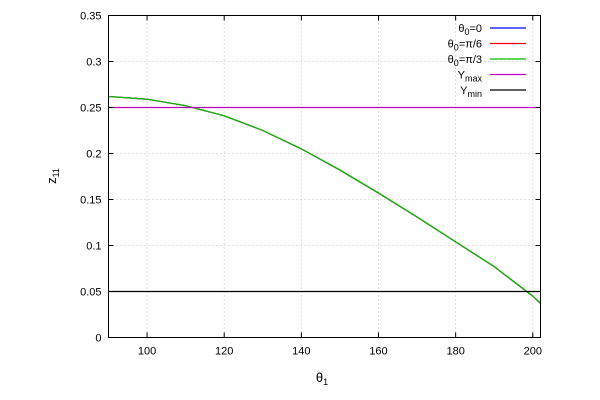 The image size is (600, 400). Describe the element at coordinates (475, 29) in the screenshot. I see `legend-label-rest: =0` at that location.